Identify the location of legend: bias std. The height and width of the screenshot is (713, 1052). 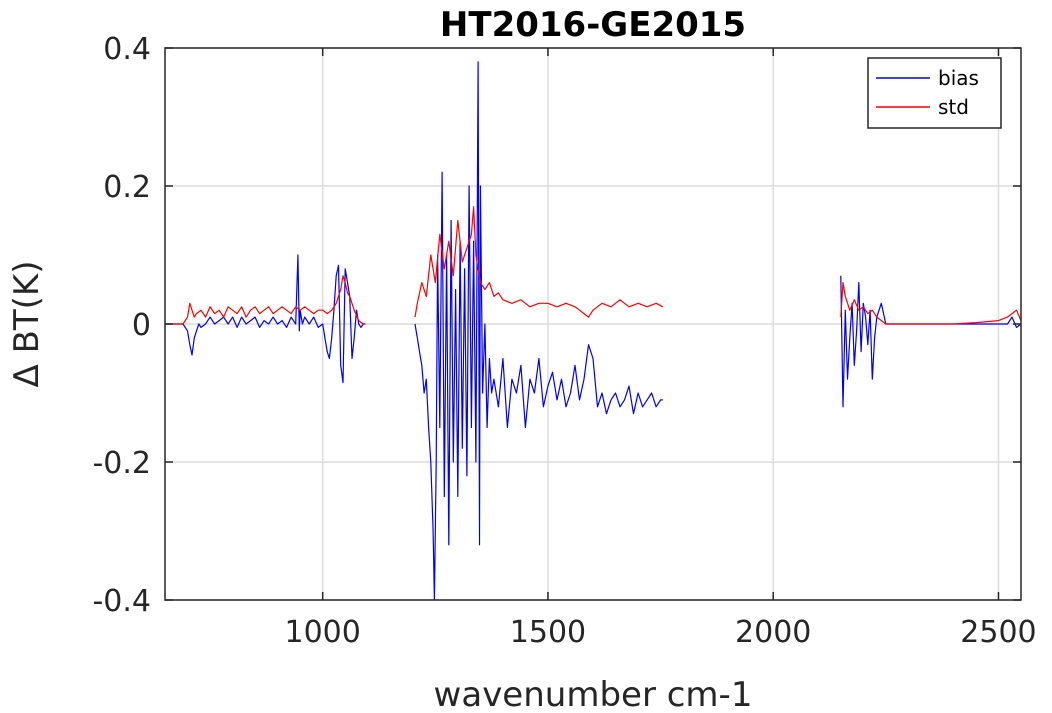
(934, 93).